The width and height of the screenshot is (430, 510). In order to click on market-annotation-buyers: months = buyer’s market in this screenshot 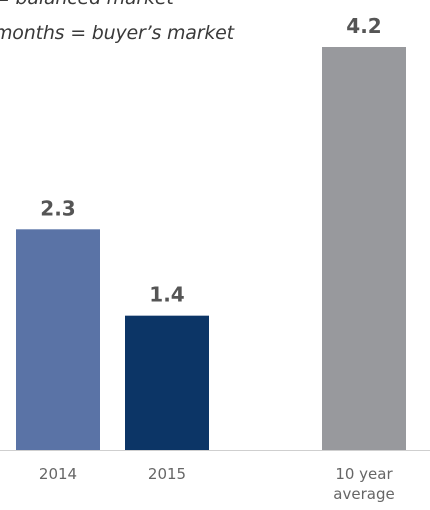, I will do `click(117, 33)`.